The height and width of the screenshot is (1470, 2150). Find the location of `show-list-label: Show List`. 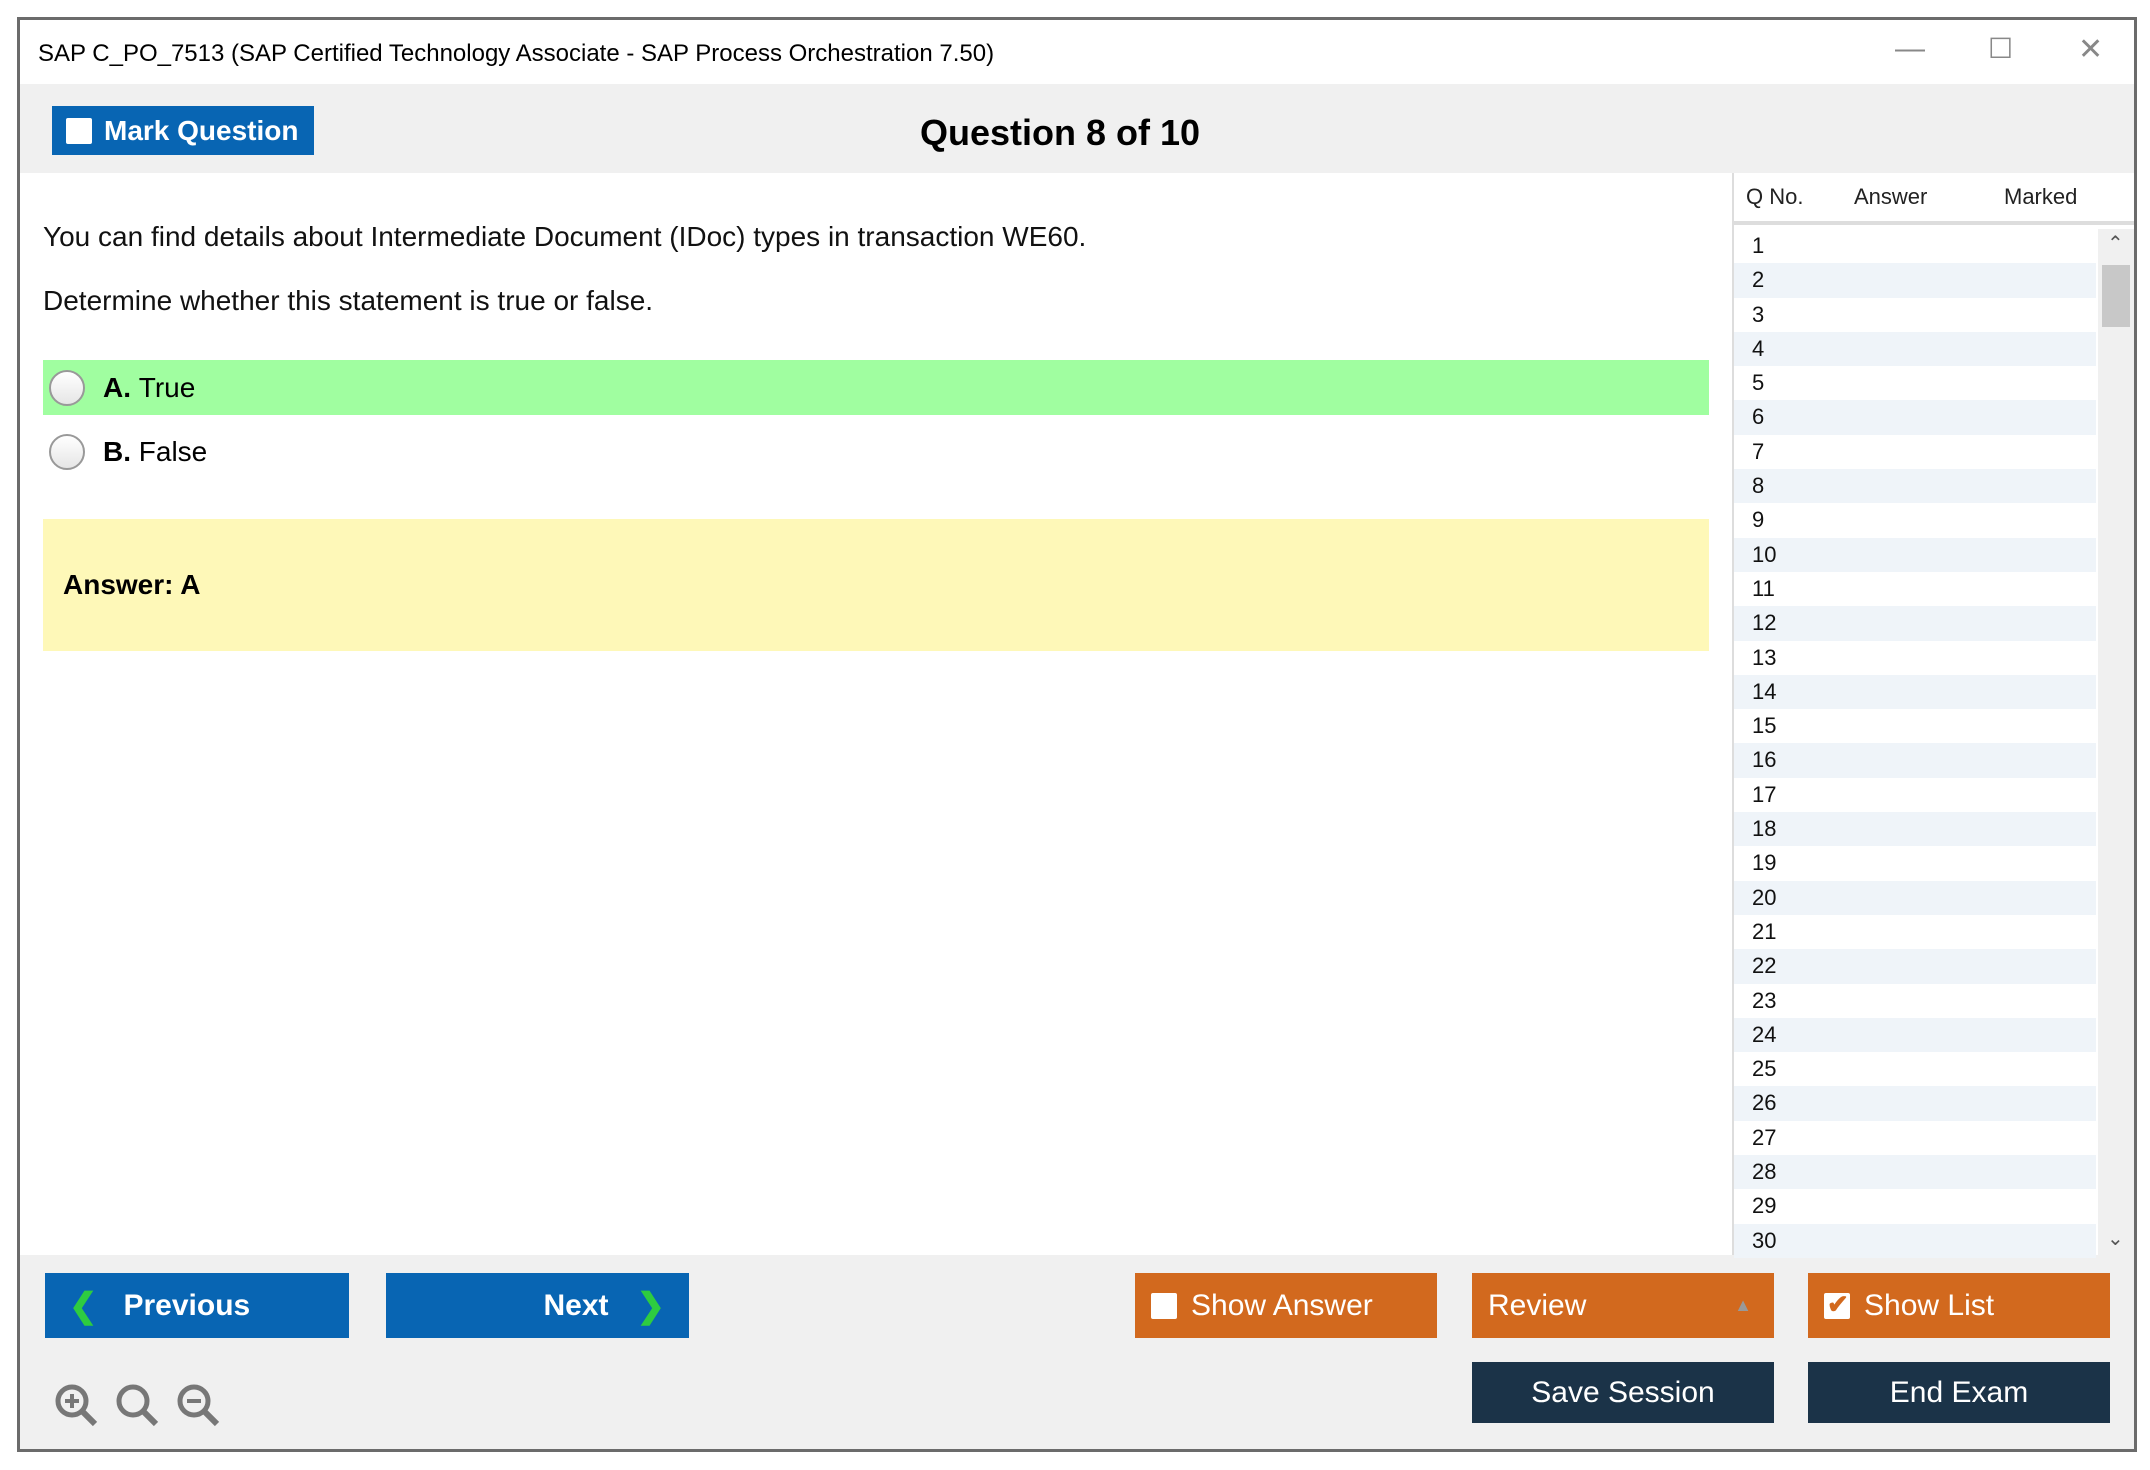

show-list-label: Show List is located at coordinates (1929, 1305).